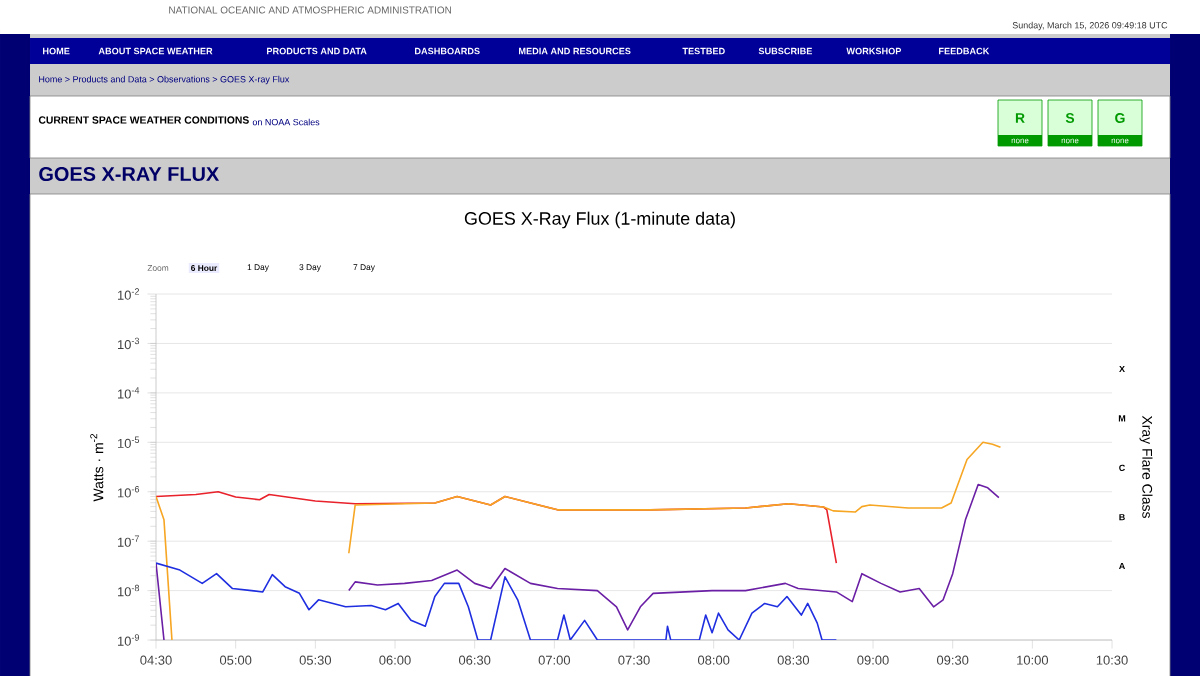 Image resolution: width=1200 pixels, height=676 pixels. Describe the element at coordinates (599, 220) in the screenshot. I see `chart-title: GOES X-Ray Flux (1-minute data)` at that location.